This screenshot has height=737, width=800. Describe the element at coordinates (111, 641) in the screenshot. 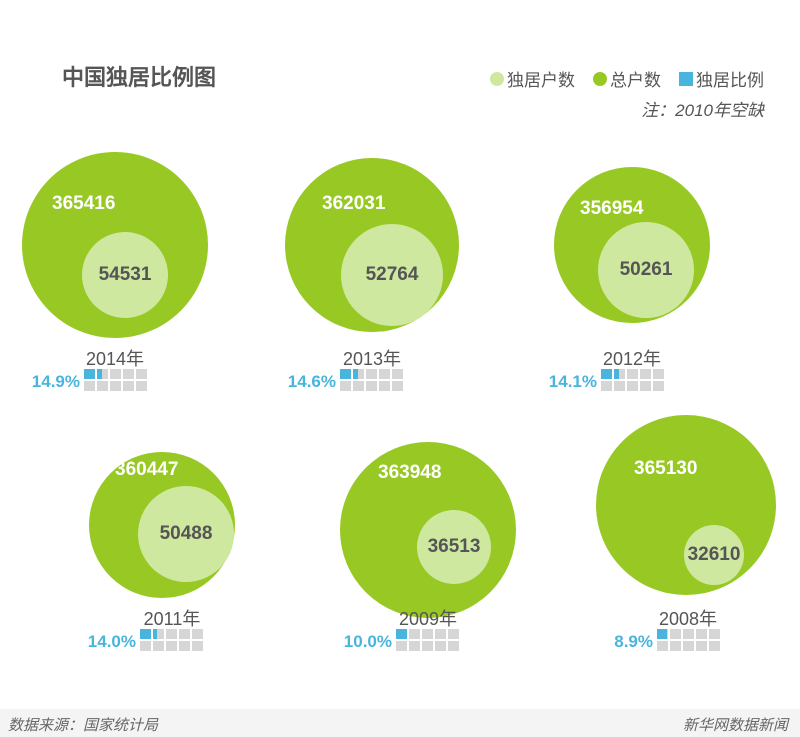

I see `ratio-label: 14.0%` at that location.